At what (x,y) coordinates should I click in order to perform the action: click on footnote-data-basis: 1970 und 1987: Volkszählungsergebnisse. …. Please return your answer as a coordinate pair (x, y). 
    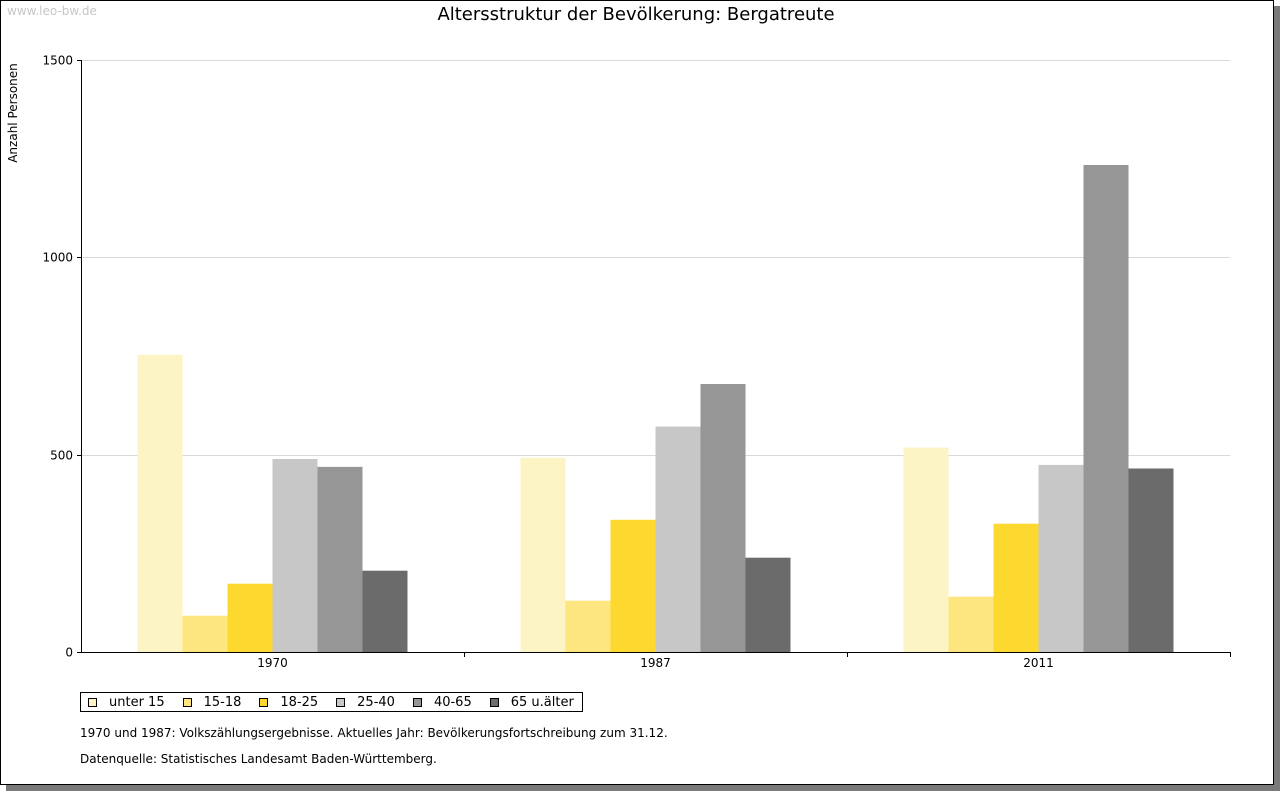
    Looking at the image, I should click on (374, 733).